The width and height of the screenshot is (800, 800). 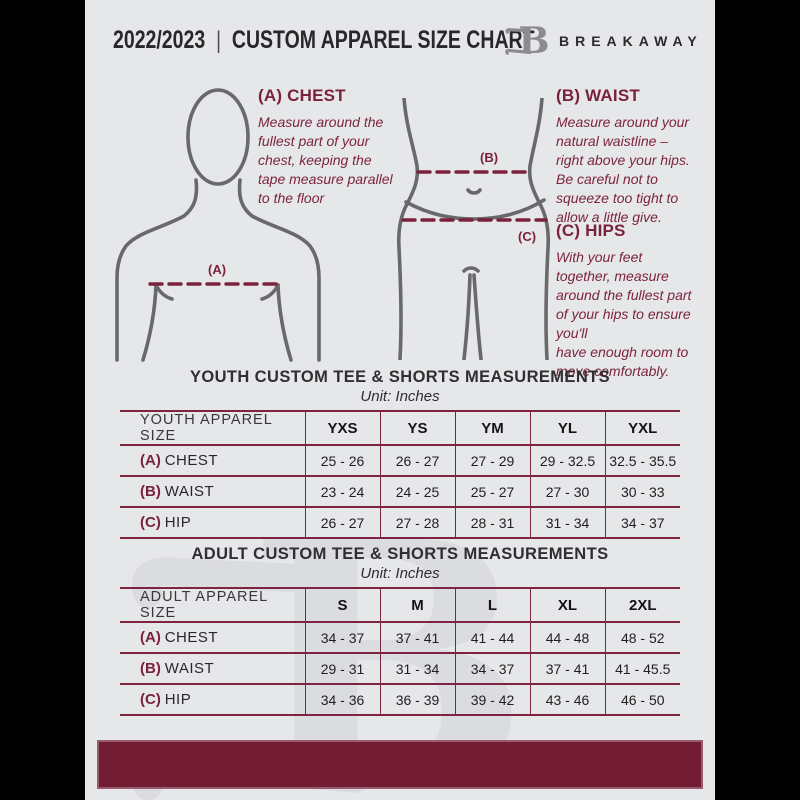 What do you see at coordinates (159, 40) in the screenshot?
I see `title-year: 2022/2023` at bounding box center [159, 40].